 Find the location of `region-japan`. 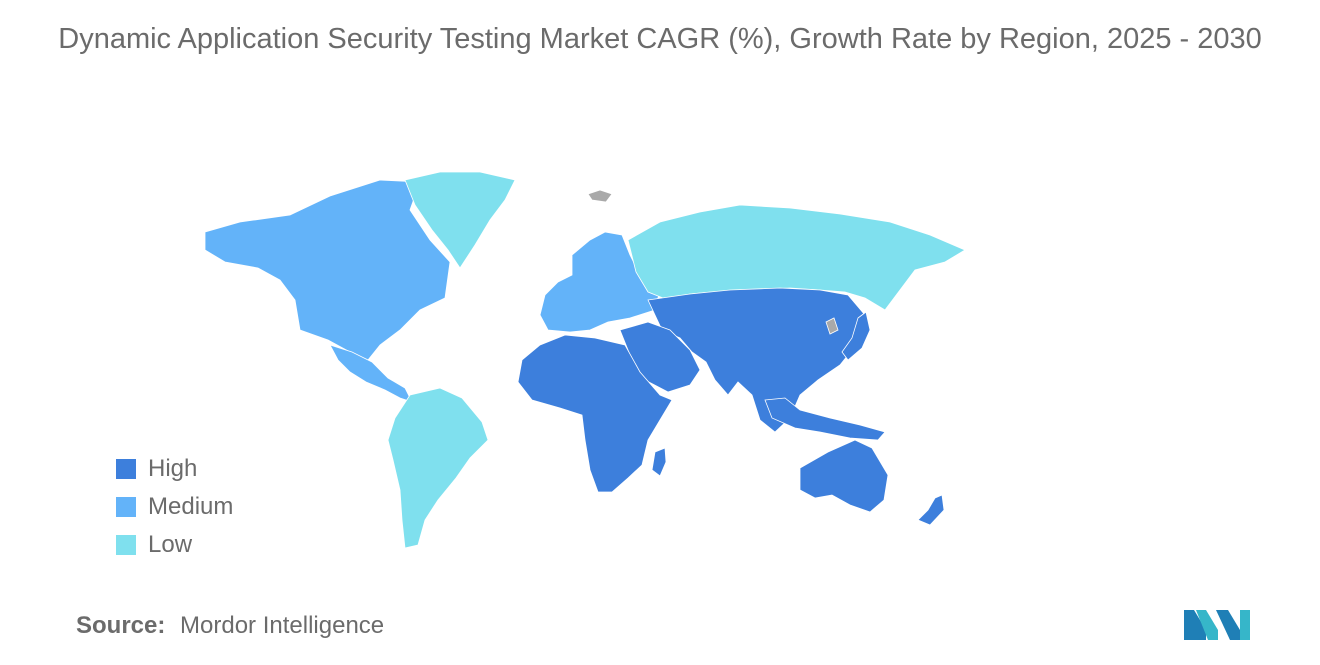

region-japan is located at coordinates (856, 336).